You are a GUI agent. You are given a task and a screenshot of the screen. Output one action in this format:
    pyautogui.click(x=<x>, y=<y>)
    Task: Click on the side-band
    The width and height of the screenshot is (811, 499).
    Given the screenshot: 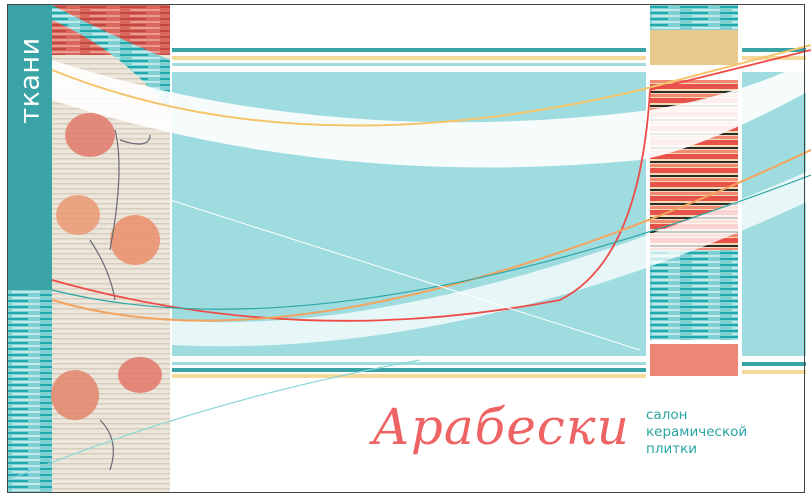 What is the action you would take?
    pyautogui.click(x=30, y=150)
    